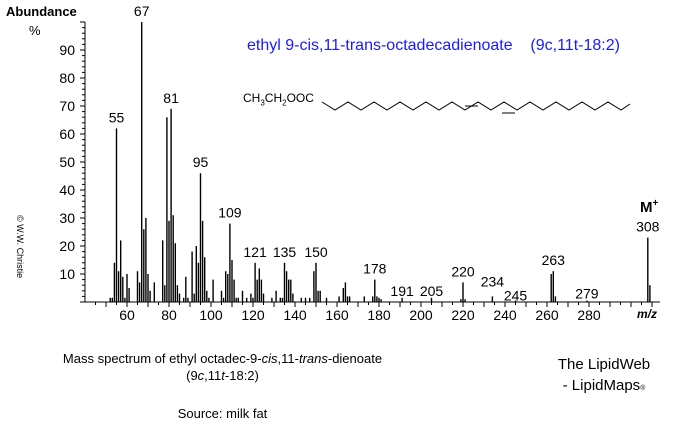 This screenshot has width=675, height=428. What do you see at coordinates (421, 315) in the screenshot?
I see `svg-text: 200` at bounding box center [421, 315].